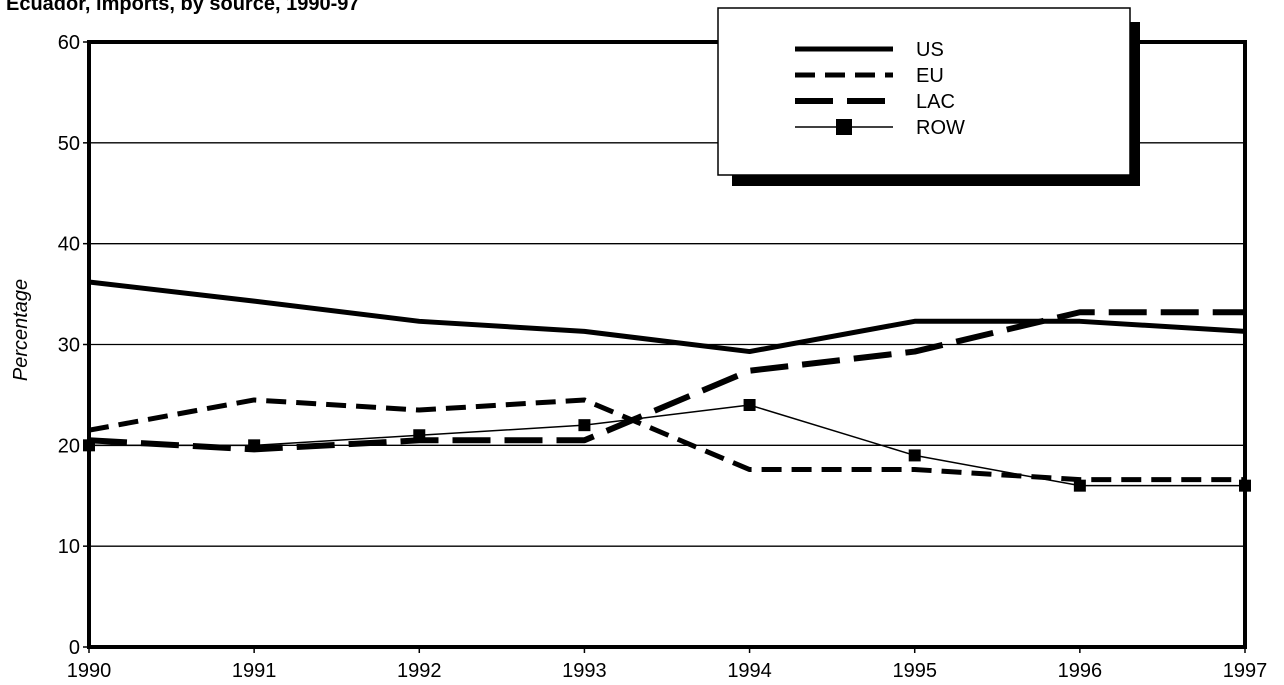 The width and height of the screenshot is (1284, 685). What do you see at coordinates (930, 50) in the screenshot?
I see `legend-label-us: US` at bounding box center [930, 50].